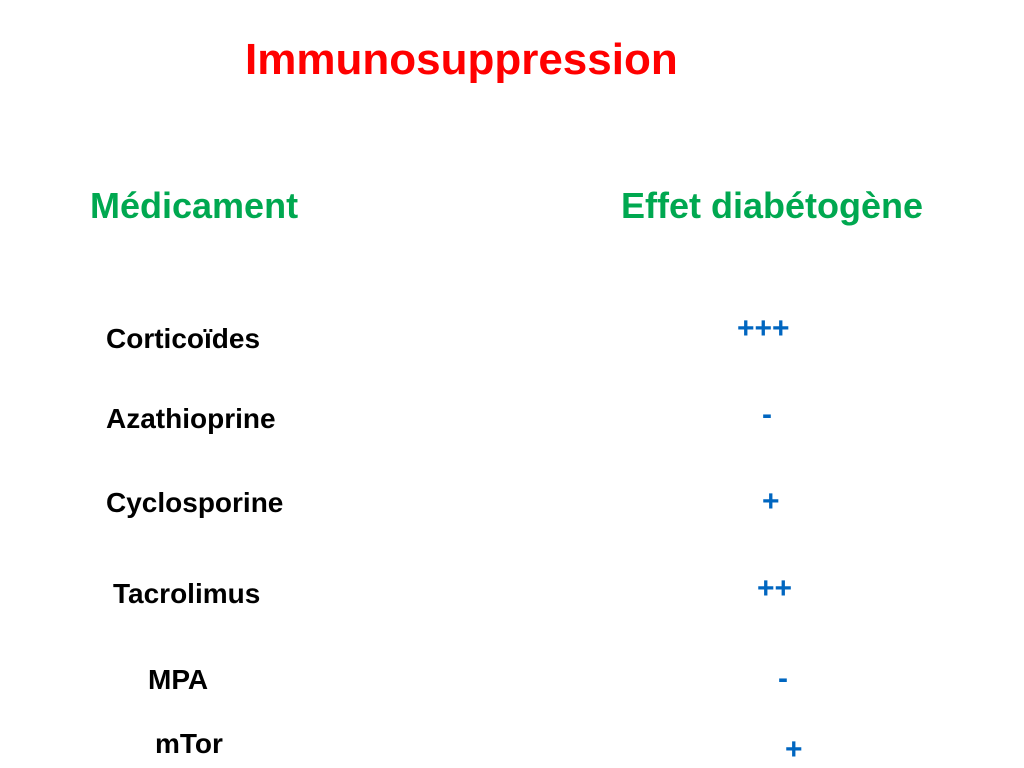  I want to click on header-drug: Médicament, so click(194, 205).